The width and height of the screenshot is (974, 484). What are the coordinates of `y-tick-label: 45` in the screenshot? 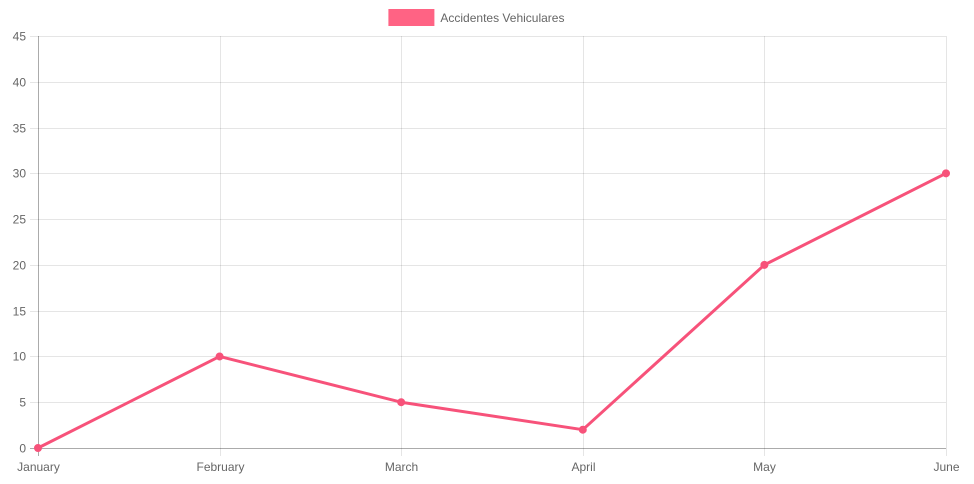 It's located at (20, 37).